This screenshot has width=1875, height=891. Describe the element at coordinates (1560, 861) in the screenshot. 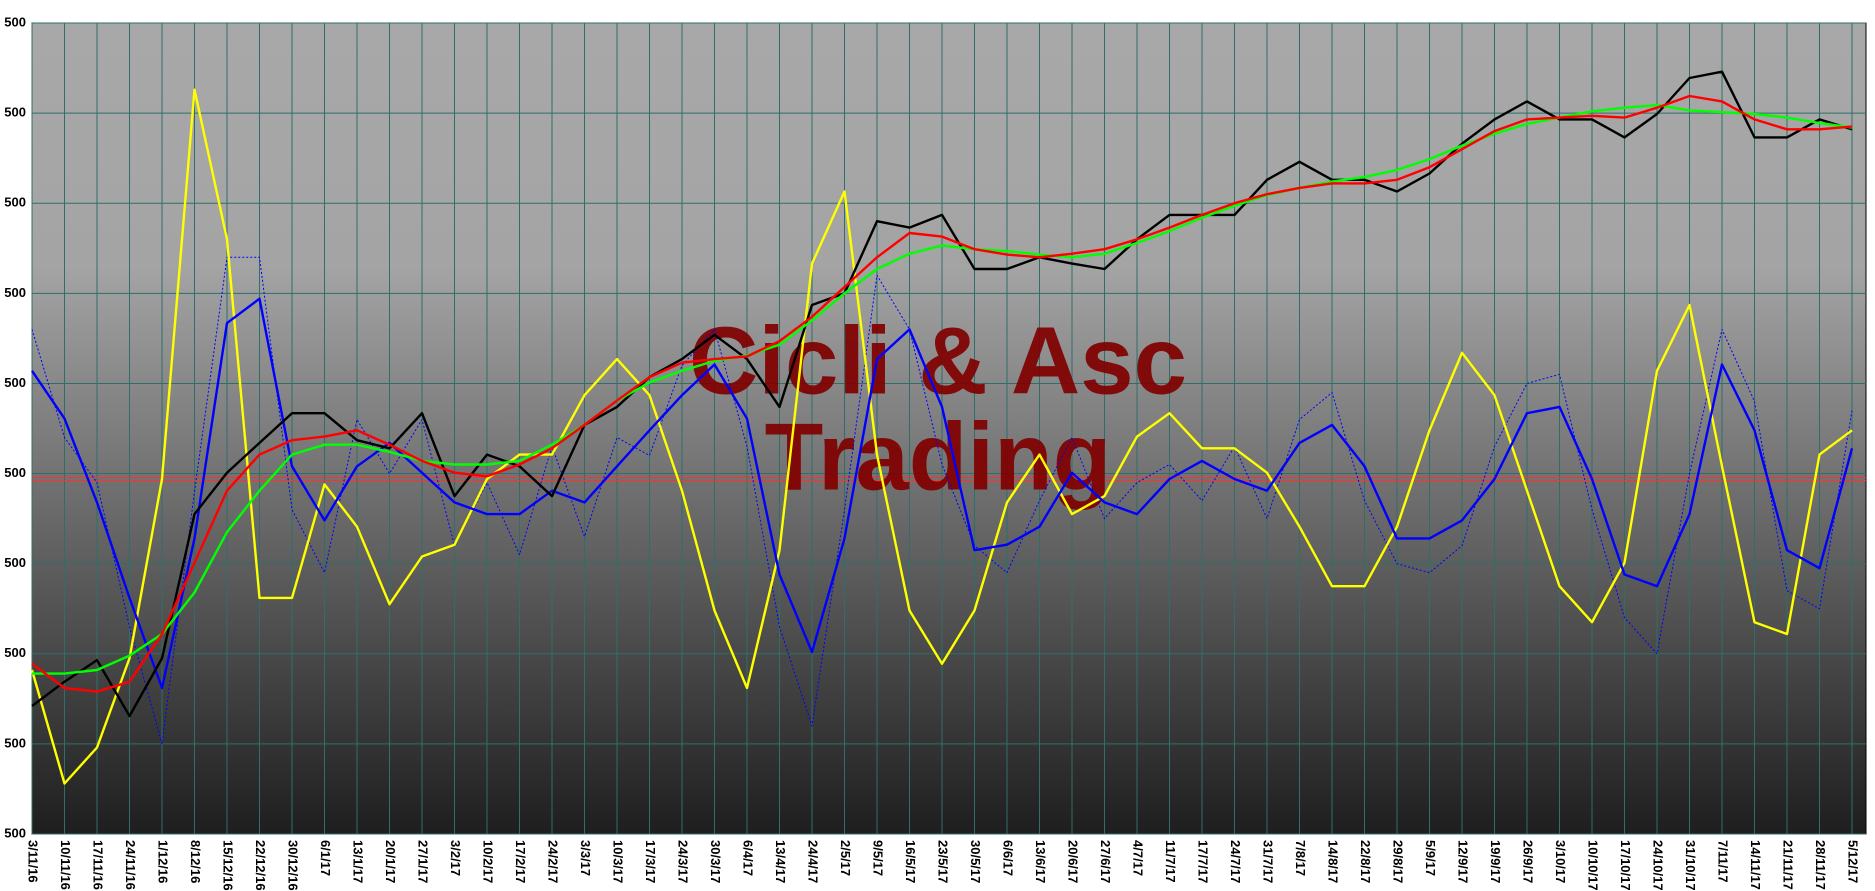

I see `x-tick-label: 3/10/17` at that location.